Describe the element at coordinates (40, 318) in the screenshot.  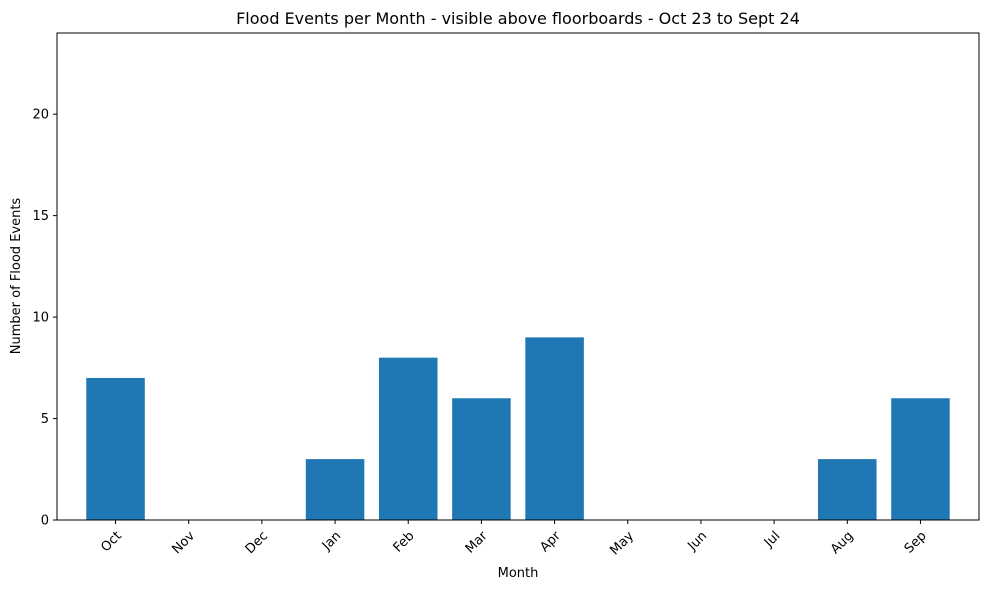
I see `y-tick-label-10: 10` at that location.